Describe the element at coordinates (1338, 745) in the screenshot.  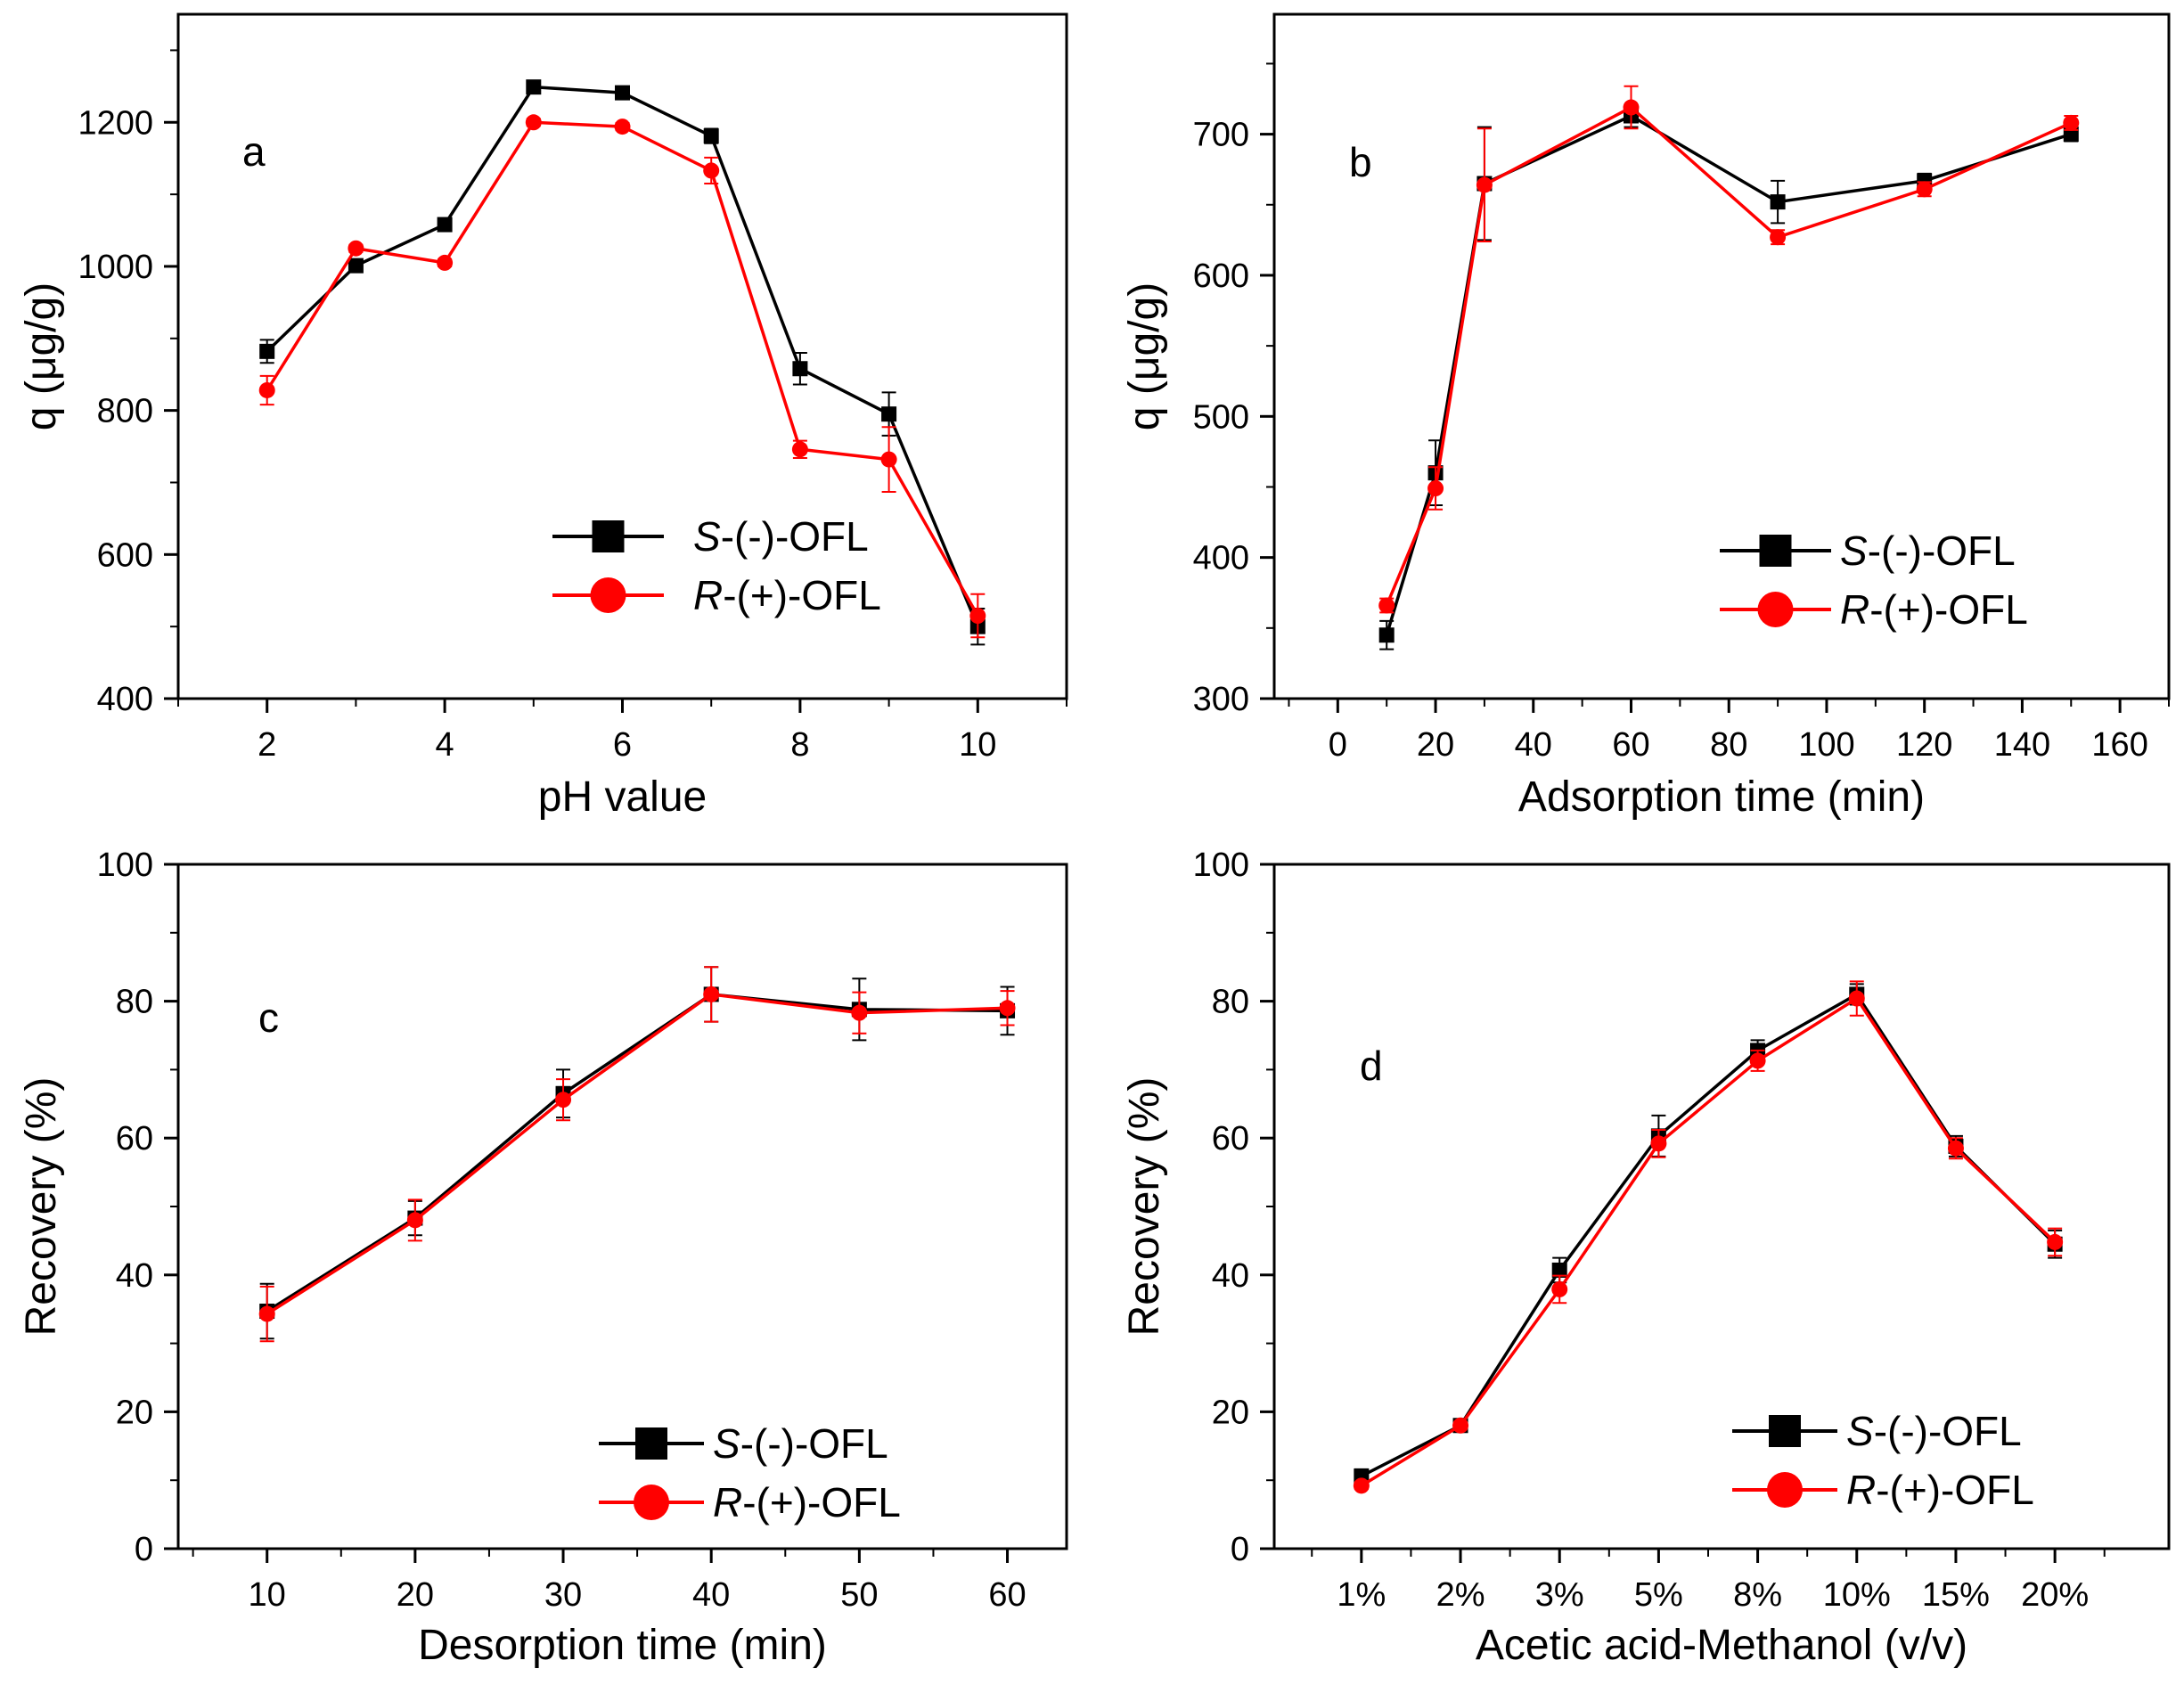
I see `x-tick-label: 0` at that location.